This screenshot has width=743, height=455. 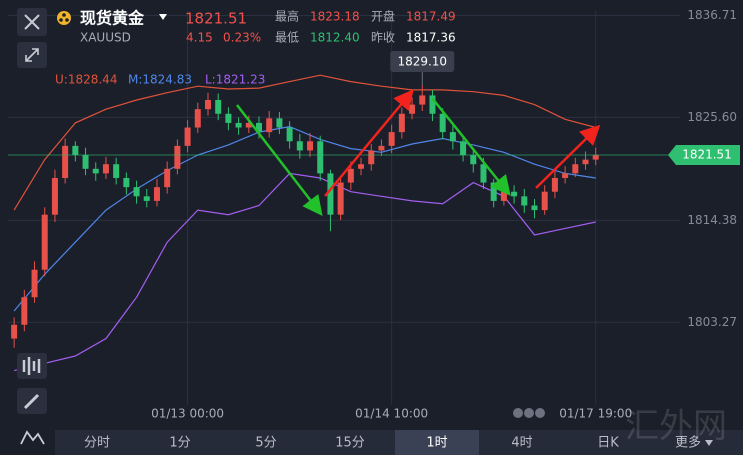 What do you see at coordinates (235, 80) in the screenshot?
I see `legend-entry: L:1821.23` at bounding box center [235, 80].